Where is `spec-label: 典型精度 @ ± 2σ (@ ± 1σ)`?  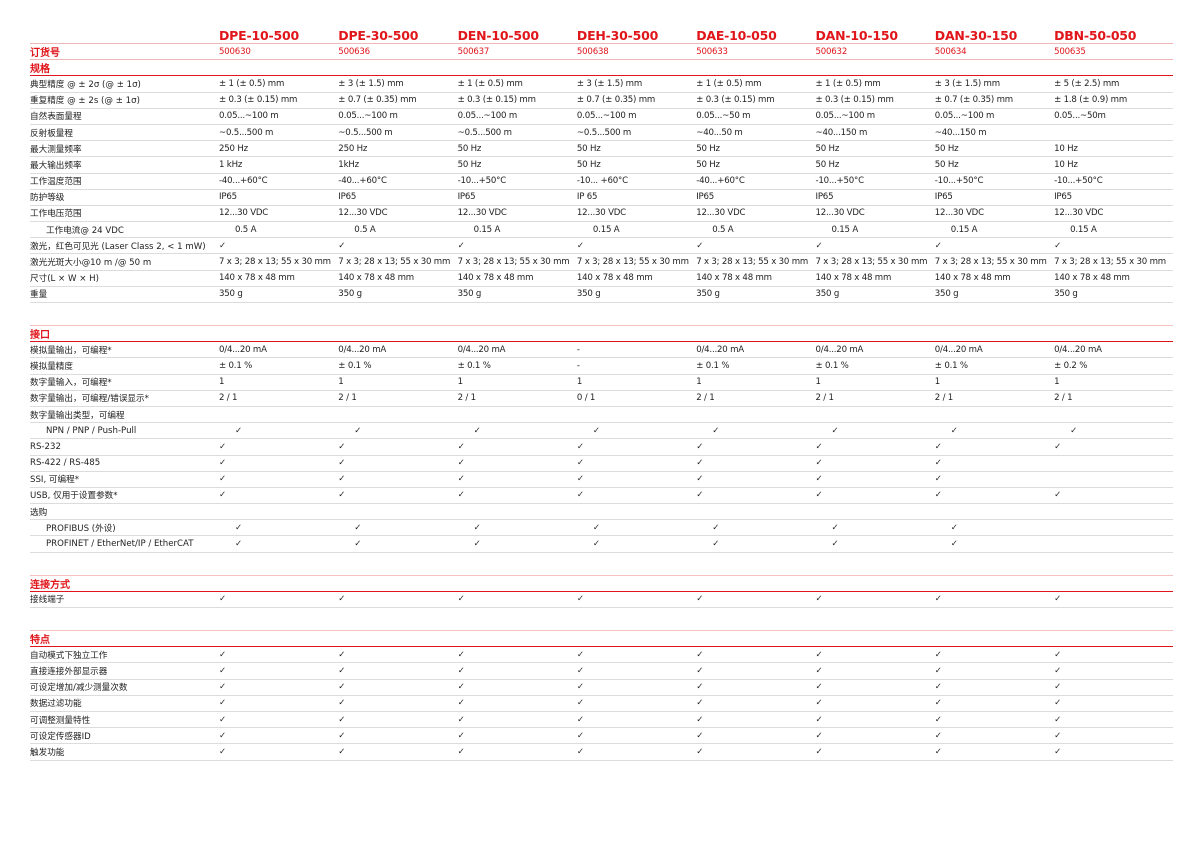 spec-label: 典型精度 @ ± 2σ (@ ± 1σ) is located at coordinates (85, 84).